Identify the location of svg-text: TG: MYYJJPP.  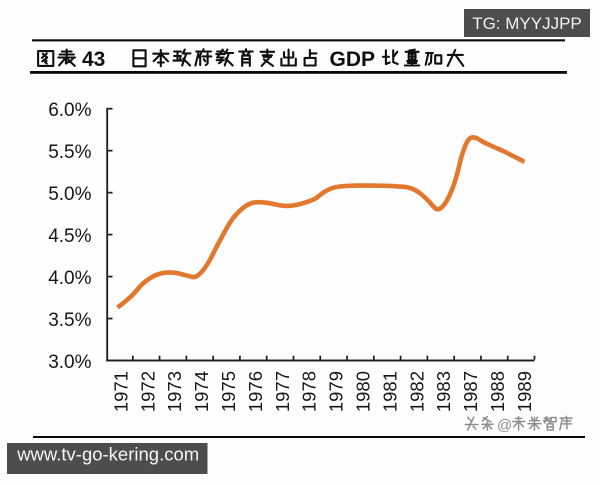
(527, 23).